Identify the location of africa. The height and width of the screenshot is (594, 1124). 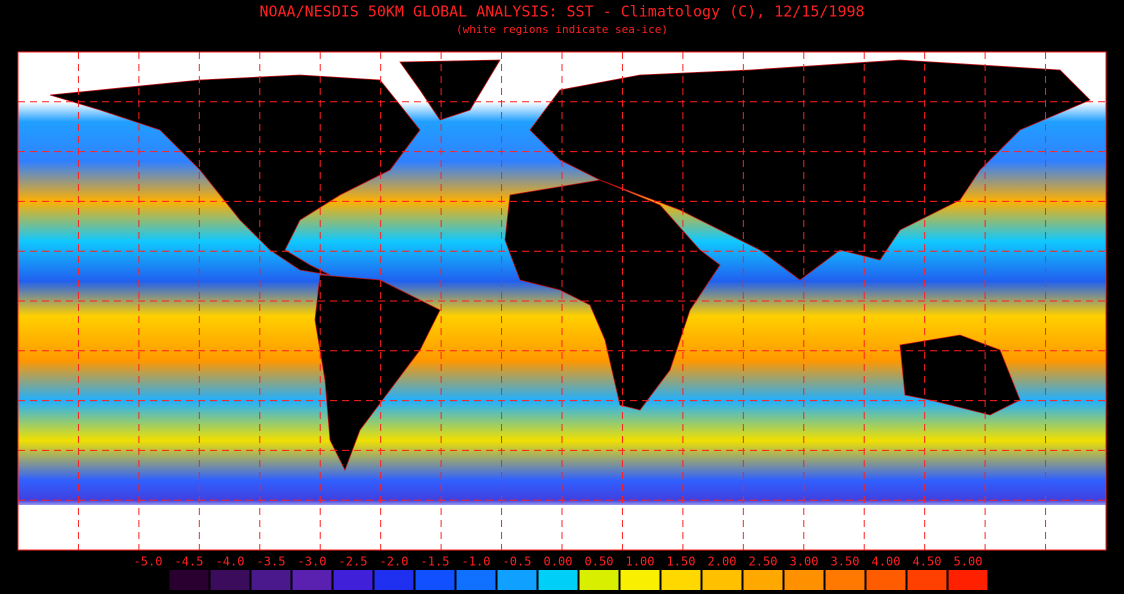
(612, 295).